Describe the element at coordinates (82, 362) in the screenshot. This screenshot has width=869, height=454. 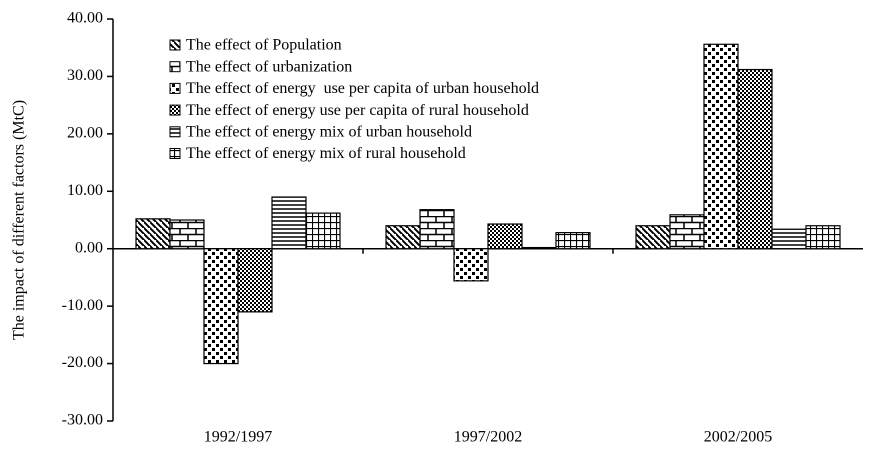
I see `y-tick-label: -20.00` at that location.